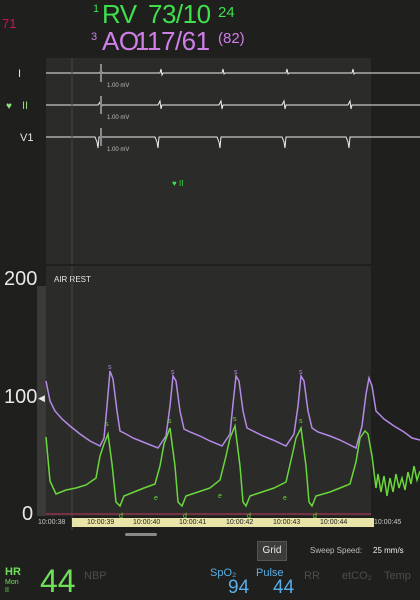 This screenshot has height=600, width=420. I want to click on channel-ao-number: 3, so click(94, 37).